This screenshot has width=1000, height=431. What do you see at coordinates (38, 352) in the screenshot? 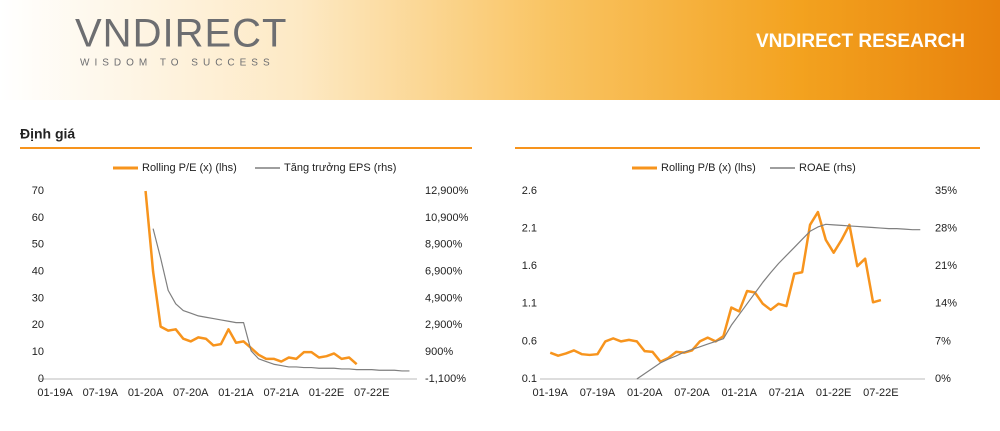
I see `y-tick-label: 10` at bounding box center [38, 352].